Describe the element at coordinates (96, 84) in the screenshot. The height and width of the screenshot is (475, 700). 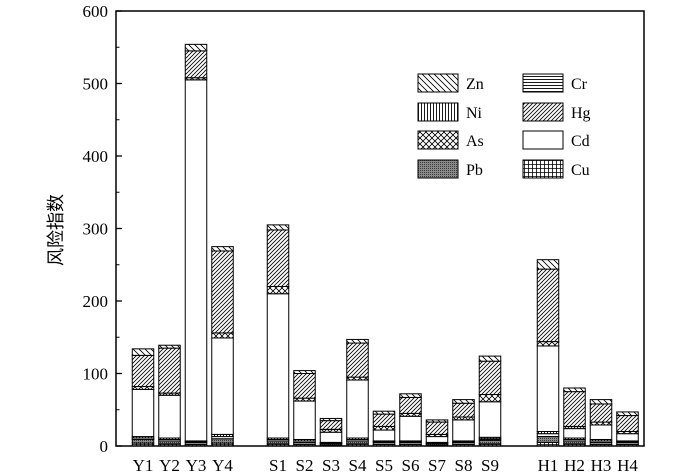
I see `y-tick-label: 500` at that location.